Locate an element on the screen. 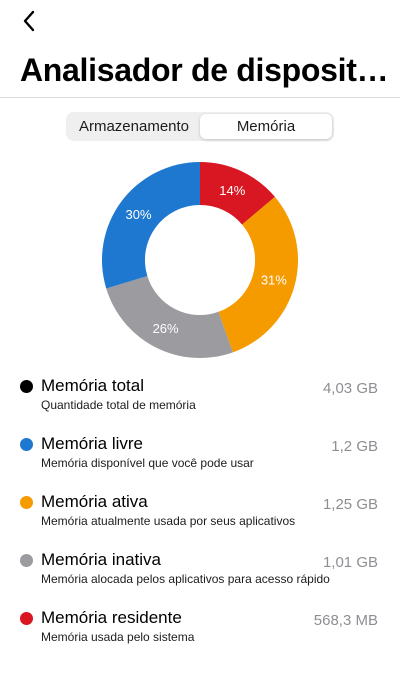  segmented-control: Armazenamento Memória is located at coordinates (200, 126).